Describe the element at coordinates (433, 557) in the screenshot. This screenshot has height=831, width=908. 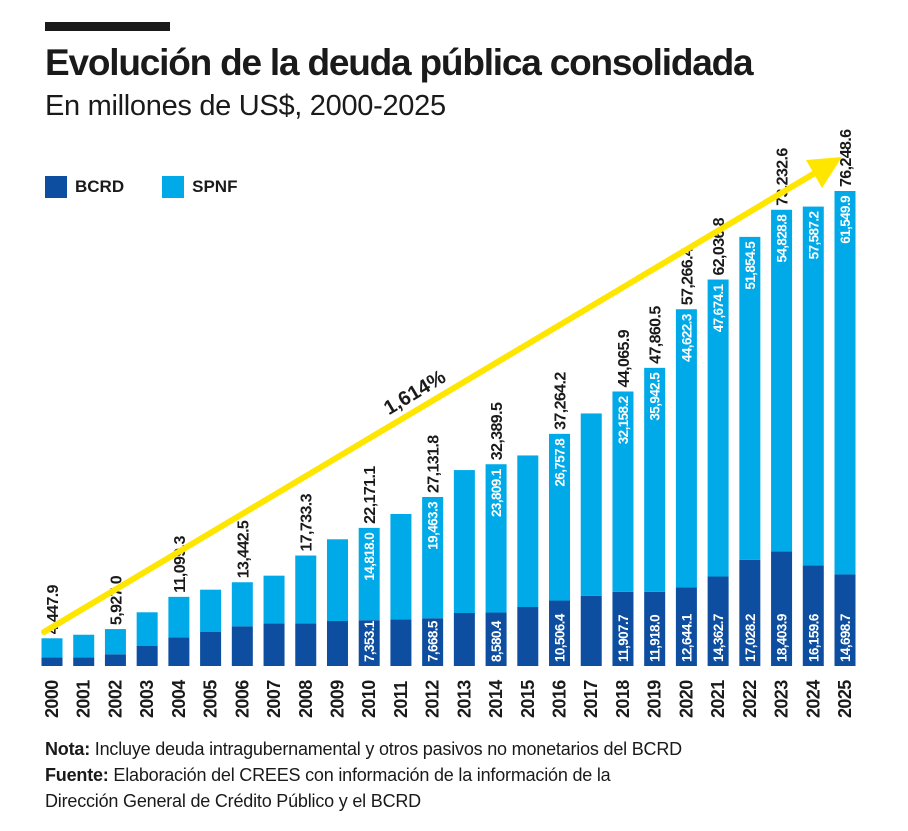
I see `bar-spnf-2012` at that location.